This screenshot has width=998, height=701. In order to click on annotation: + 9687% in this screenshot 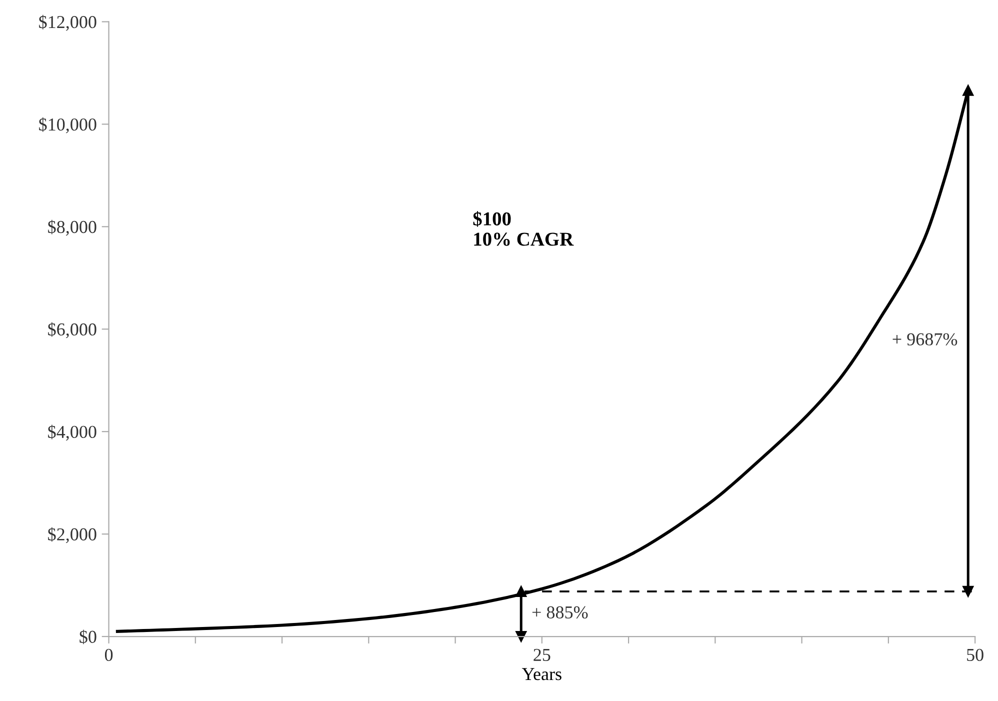, I will do `click(925, 339)`.